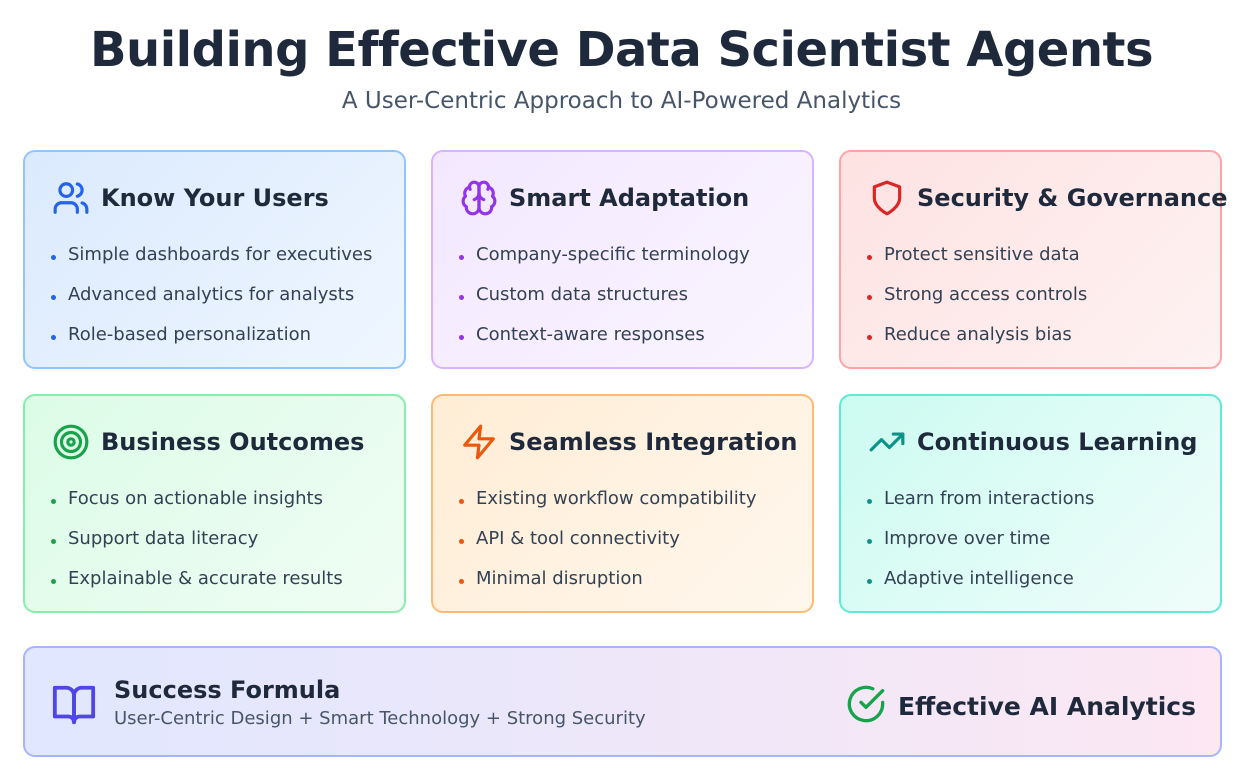 The width and height of the screenshot is (1243, 778). Describe the element at coordinates (604, 254) in the screenshot. I see `list-item: Company-specific terminology` at that location.